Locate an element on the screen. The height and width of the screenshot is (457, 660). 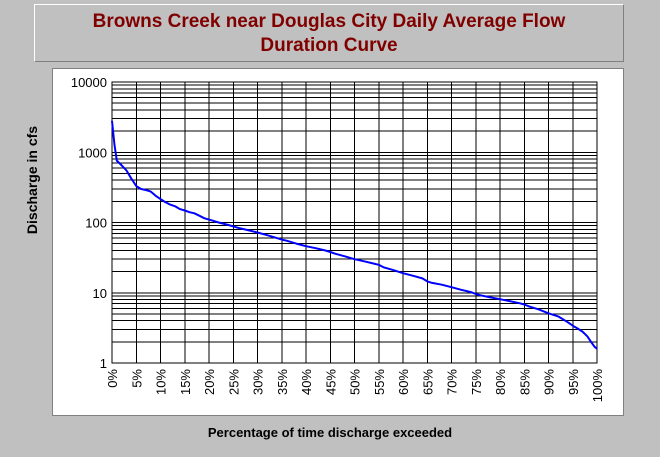
y-tick-label: 1000 is located at coordinates (92, 152).